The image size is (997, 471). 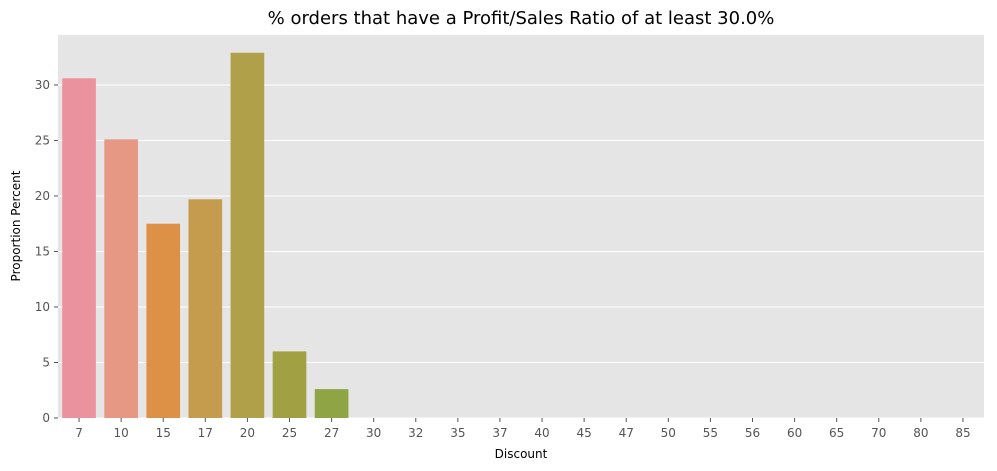 What do you see at coordinates (668, 433) in the screenshot?
I see `x-tick-label: 50` at bounding box center [668, 433].